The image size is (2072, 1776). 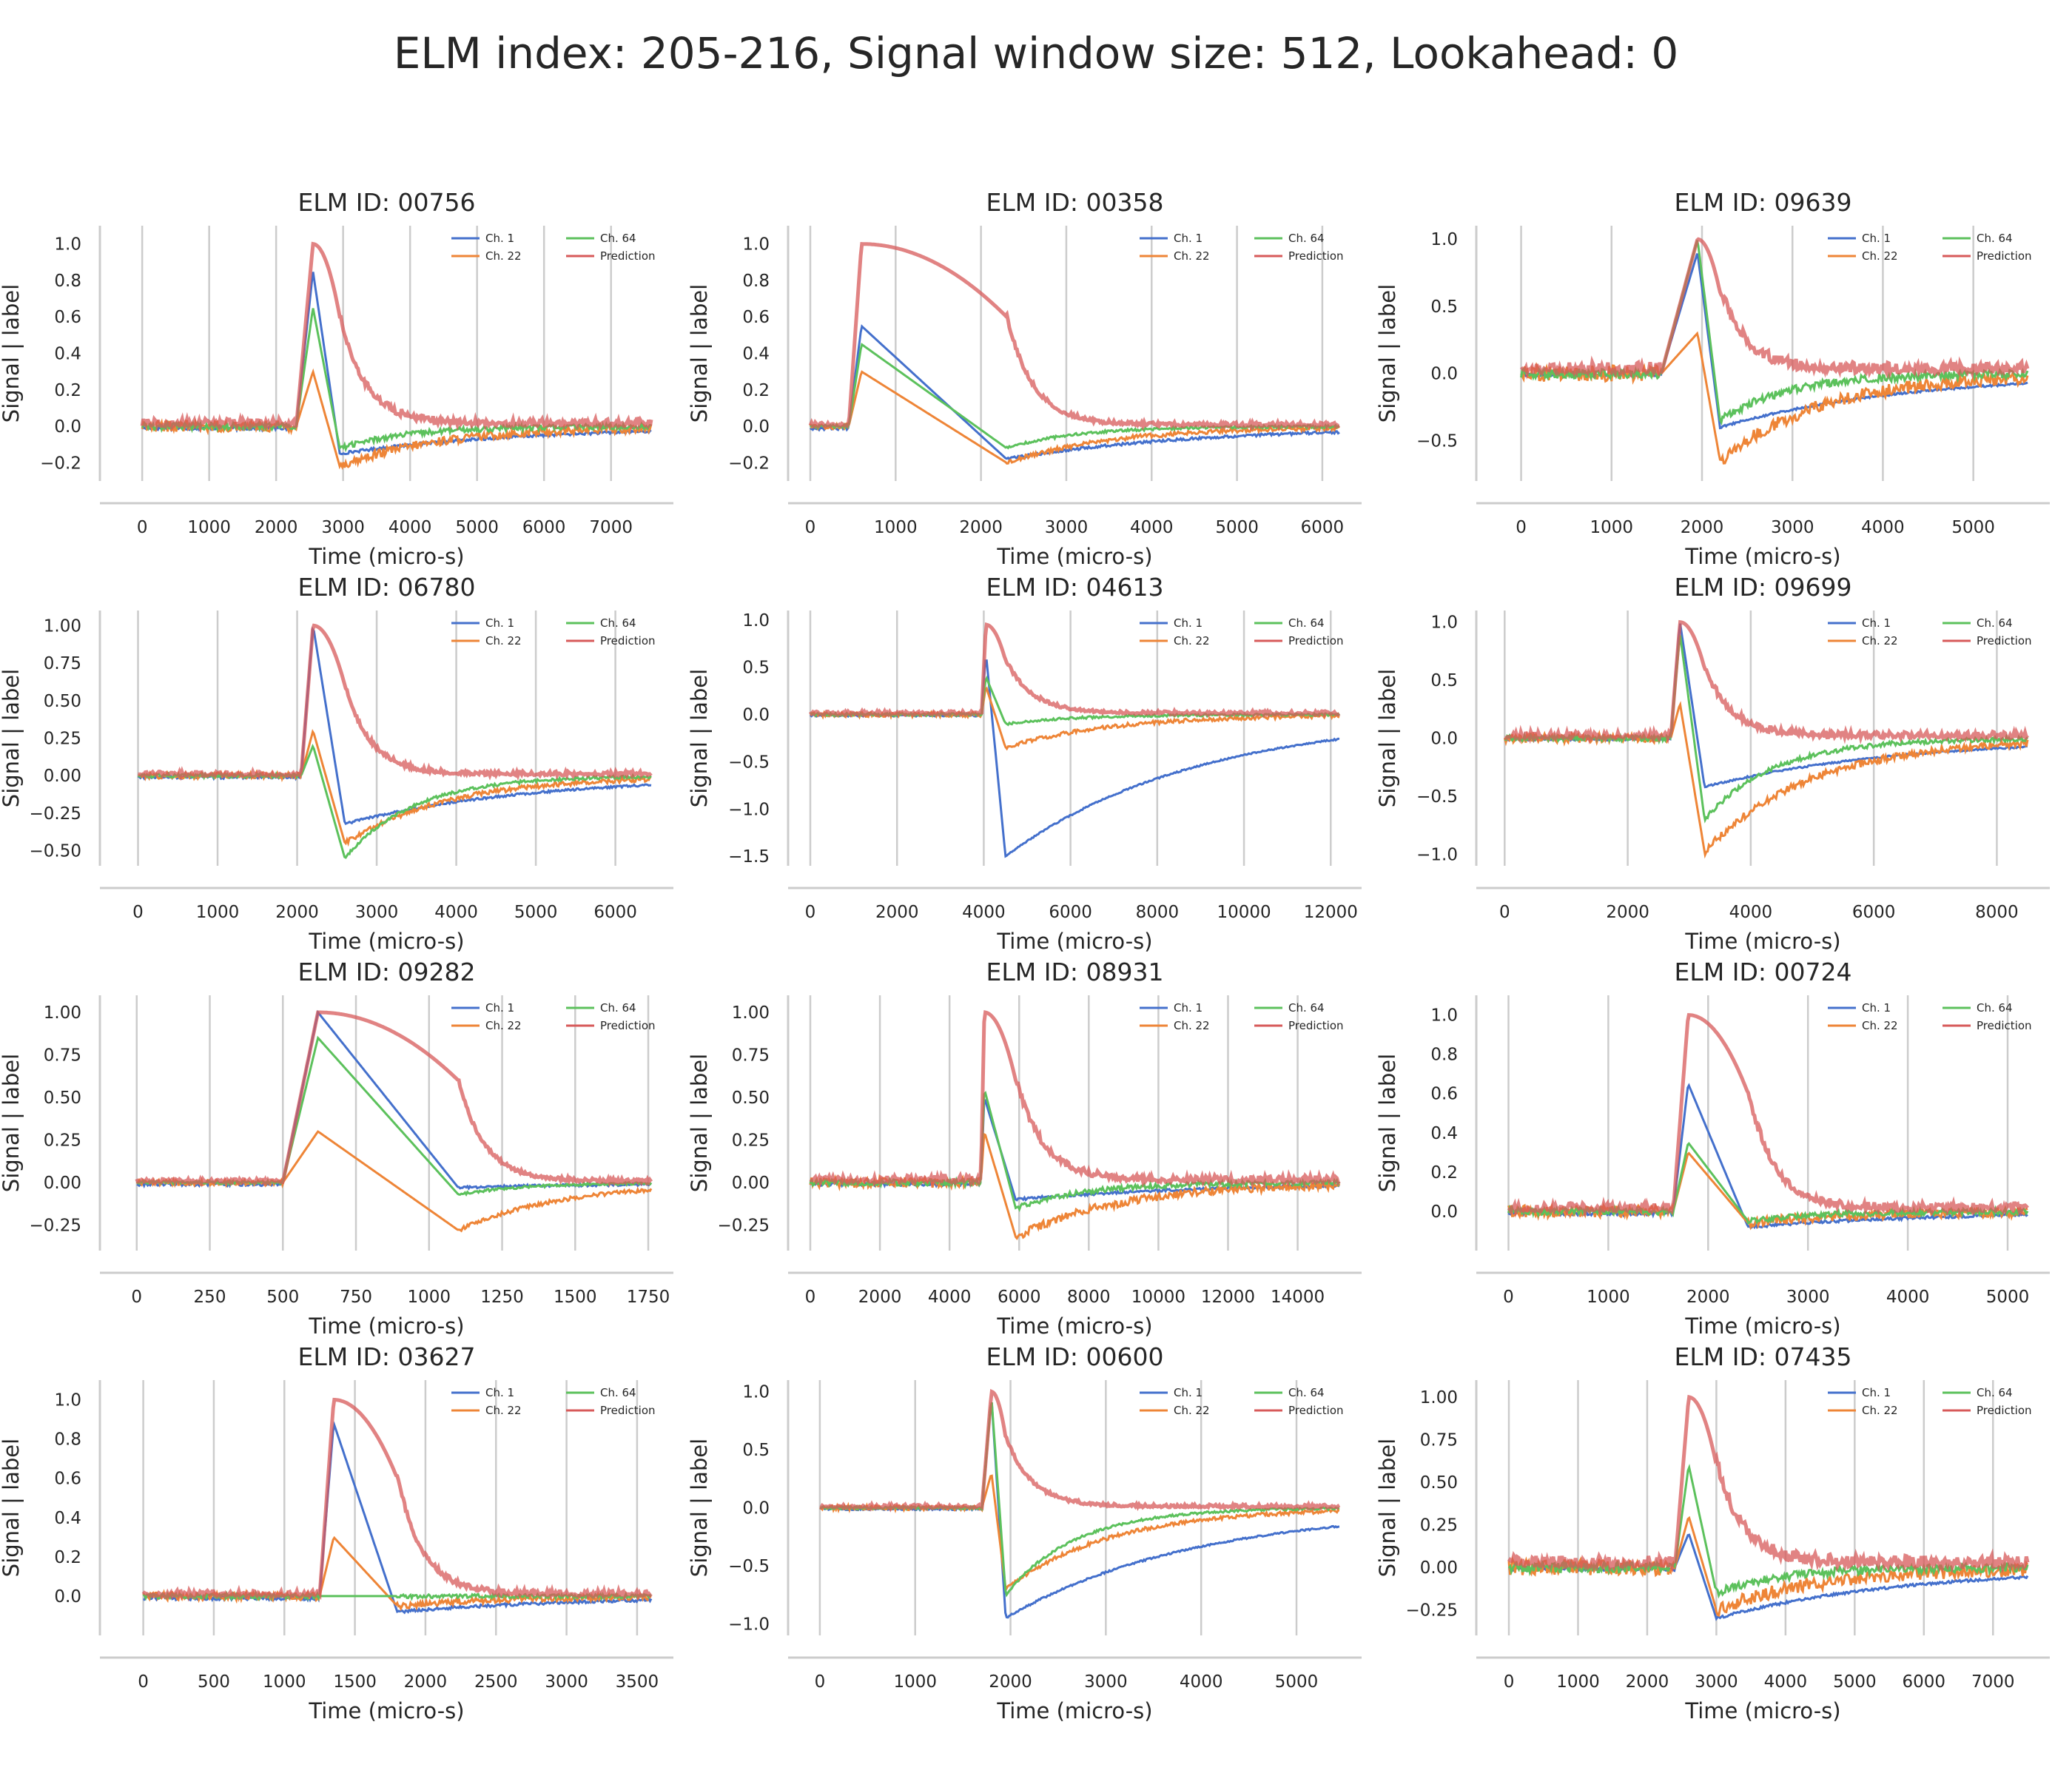 What do you see at coordinates (1763, 202) in the screenshot?
I see `subplot-title: ELM ID: 09639` at bounding box center [1763, 202].